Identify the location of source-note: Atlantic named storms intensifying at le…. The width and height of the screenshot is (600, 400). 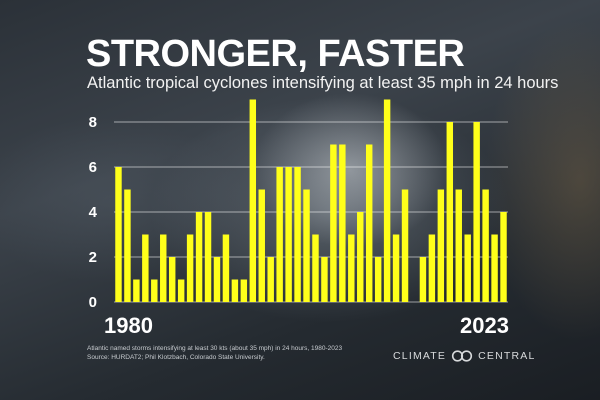
(214, 353).